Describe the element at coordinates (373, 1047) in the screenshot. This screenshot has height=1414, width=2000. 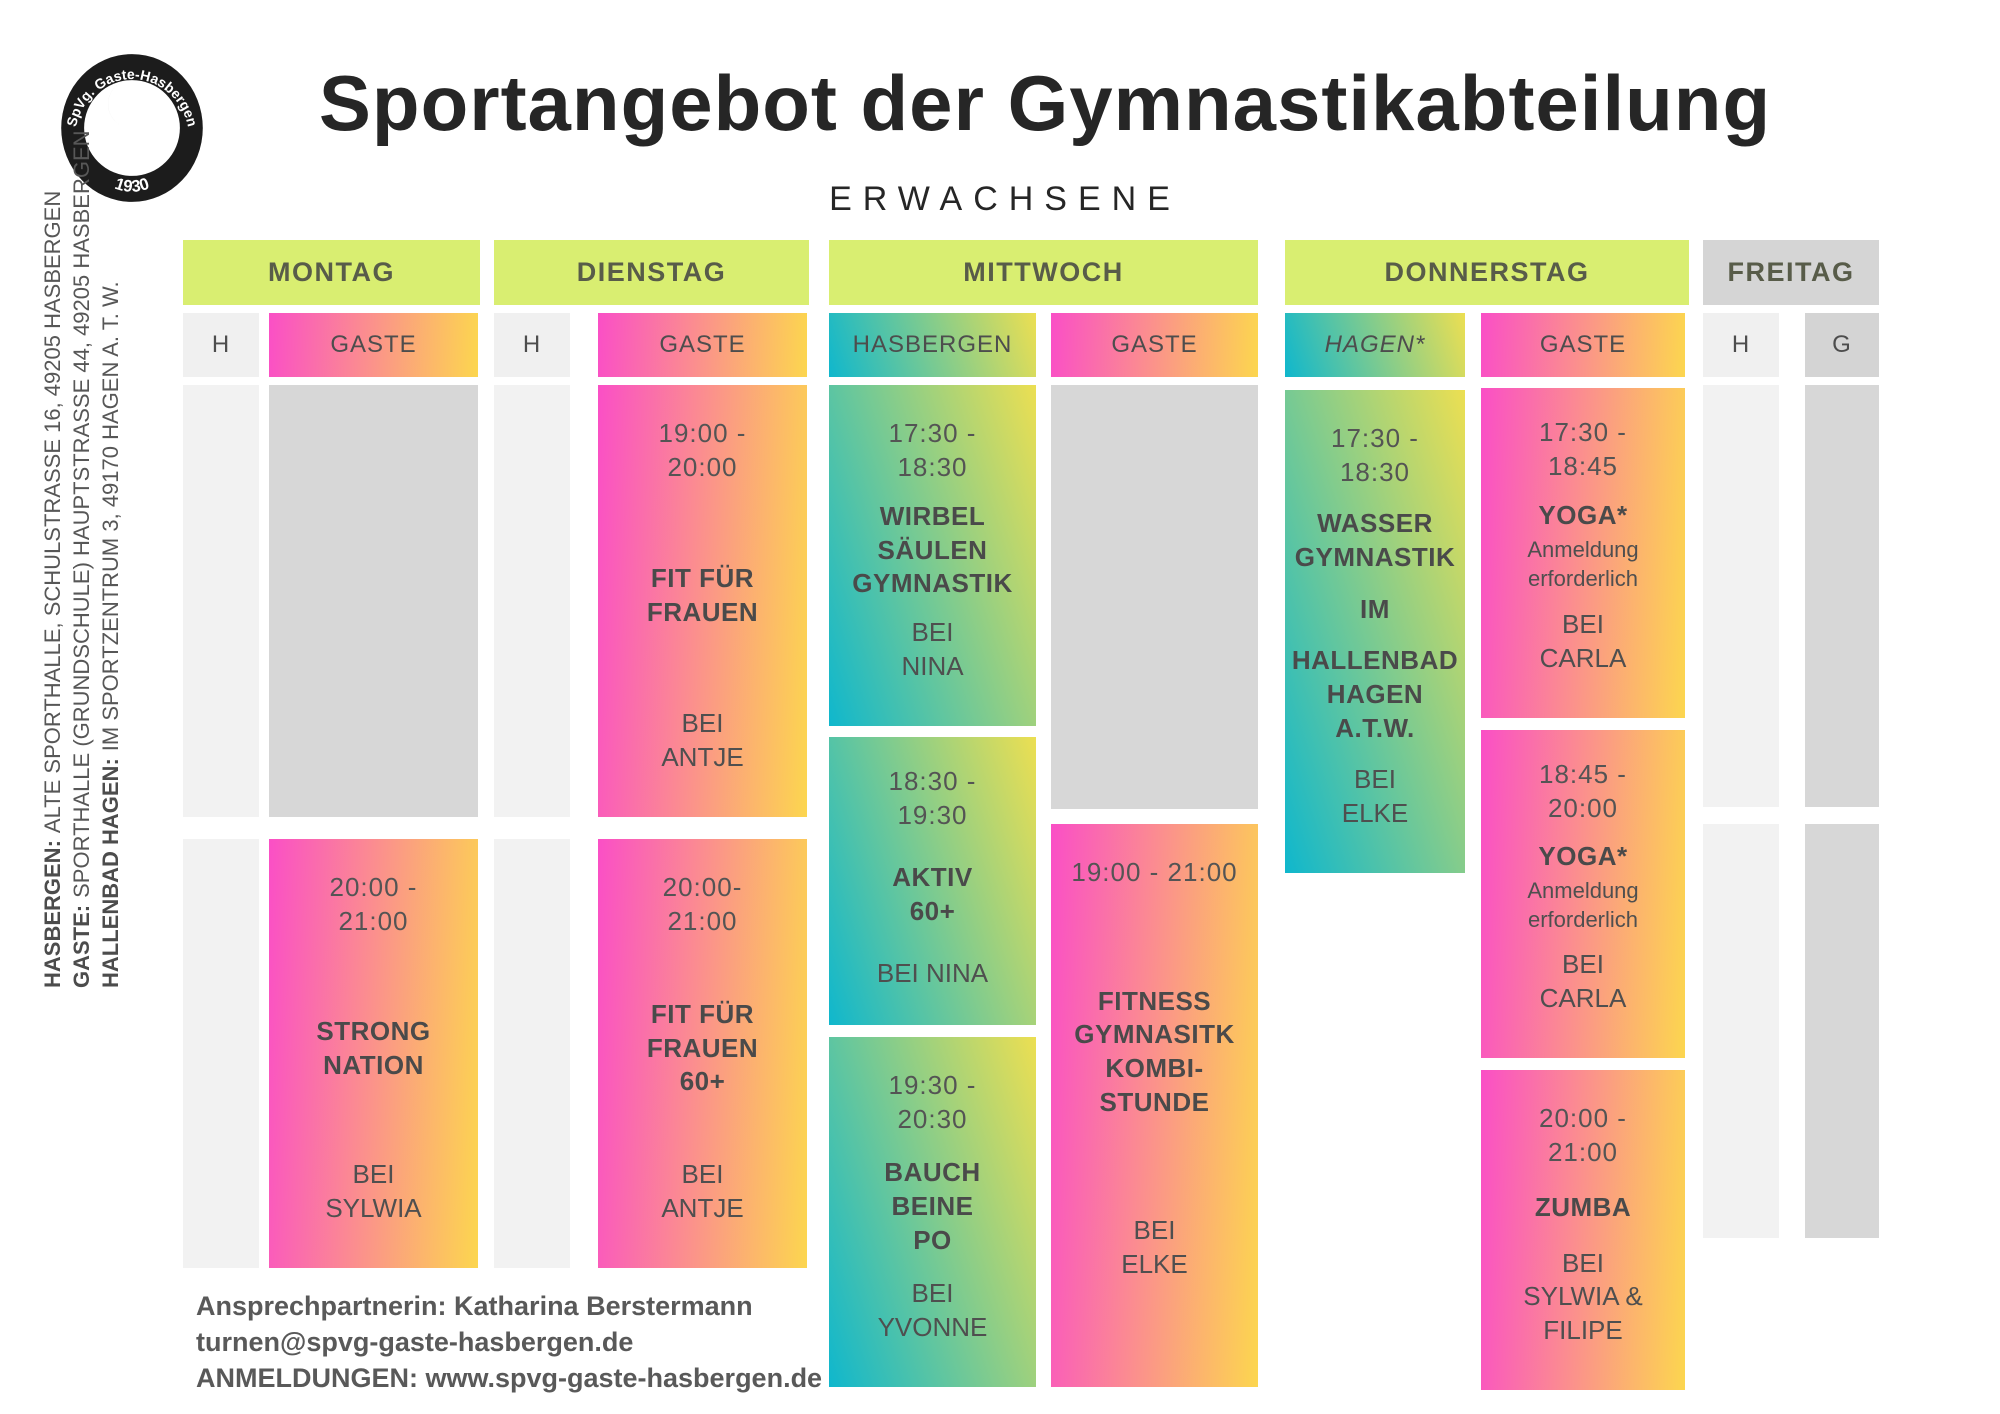
I see `class-name: STRONG NATION` at that location.